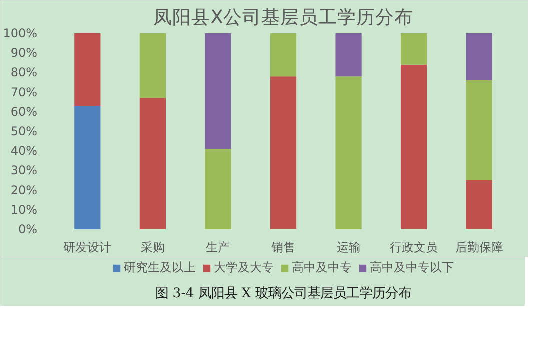 The height and width of the screenshot is (345, 537). I want to click on x-tick-label: 运输, so click(348, 247).